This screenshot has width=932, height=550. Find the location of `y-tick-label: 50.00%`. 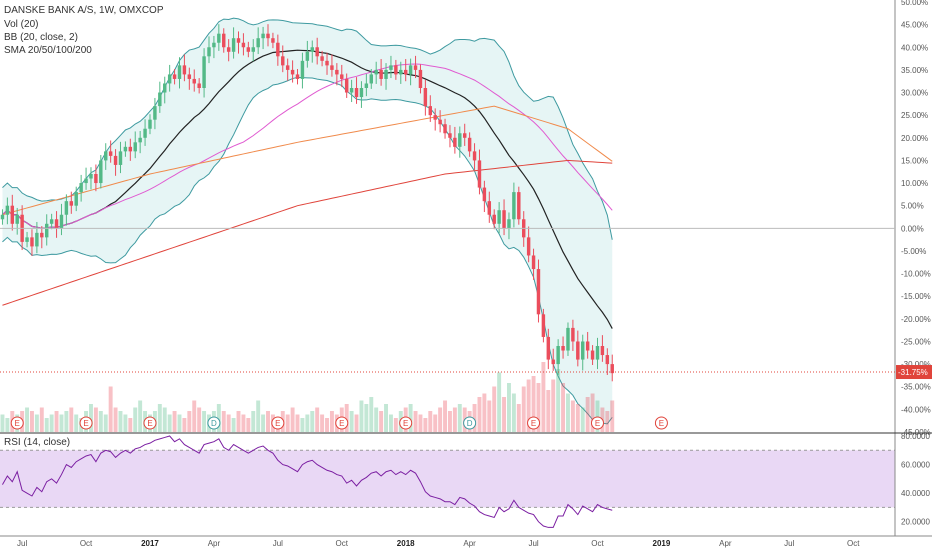

y-tick-label: 50.00% is located at coordinates (914, 3).